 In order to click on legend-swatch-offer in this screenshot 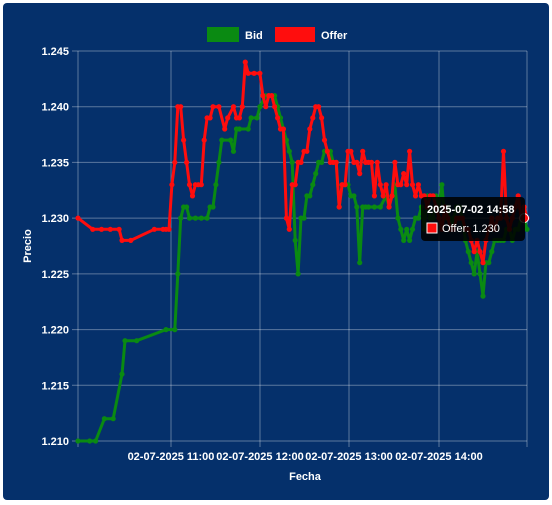, I will do `click(295, 34)`.